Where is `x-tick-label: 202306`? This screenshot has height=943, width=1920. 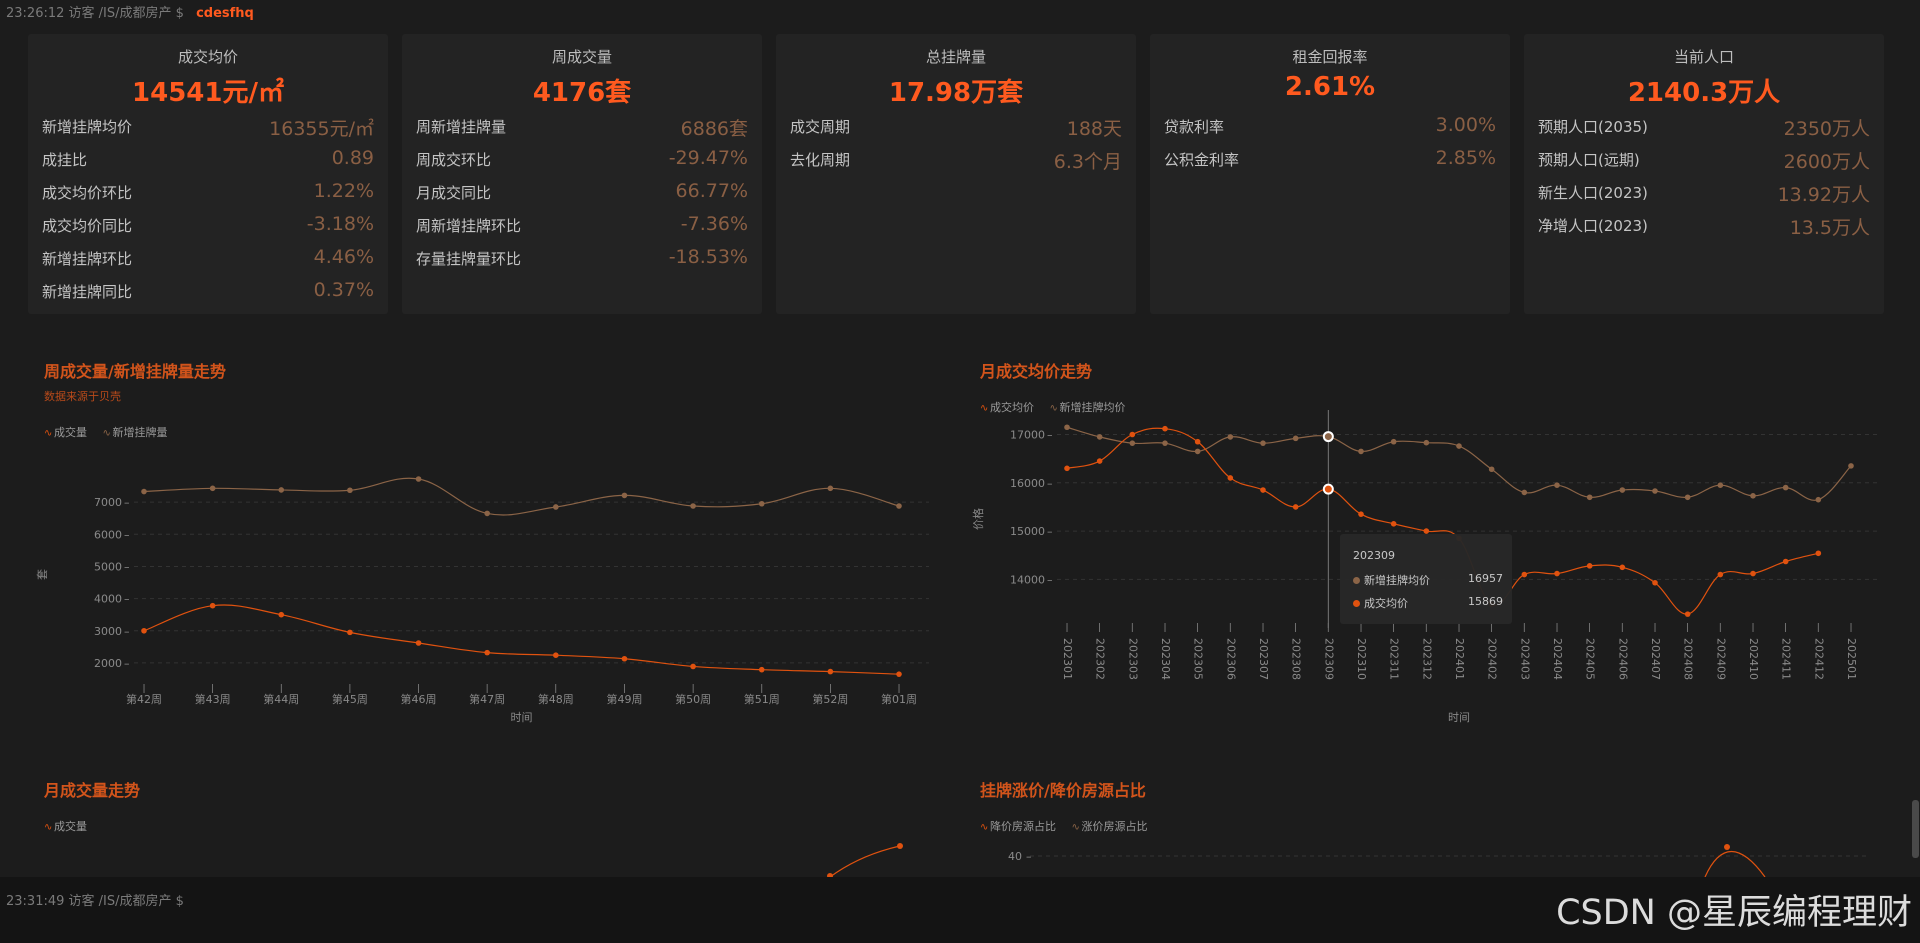 x-tick-label: 202306 is located at coordinates (1230, 659).